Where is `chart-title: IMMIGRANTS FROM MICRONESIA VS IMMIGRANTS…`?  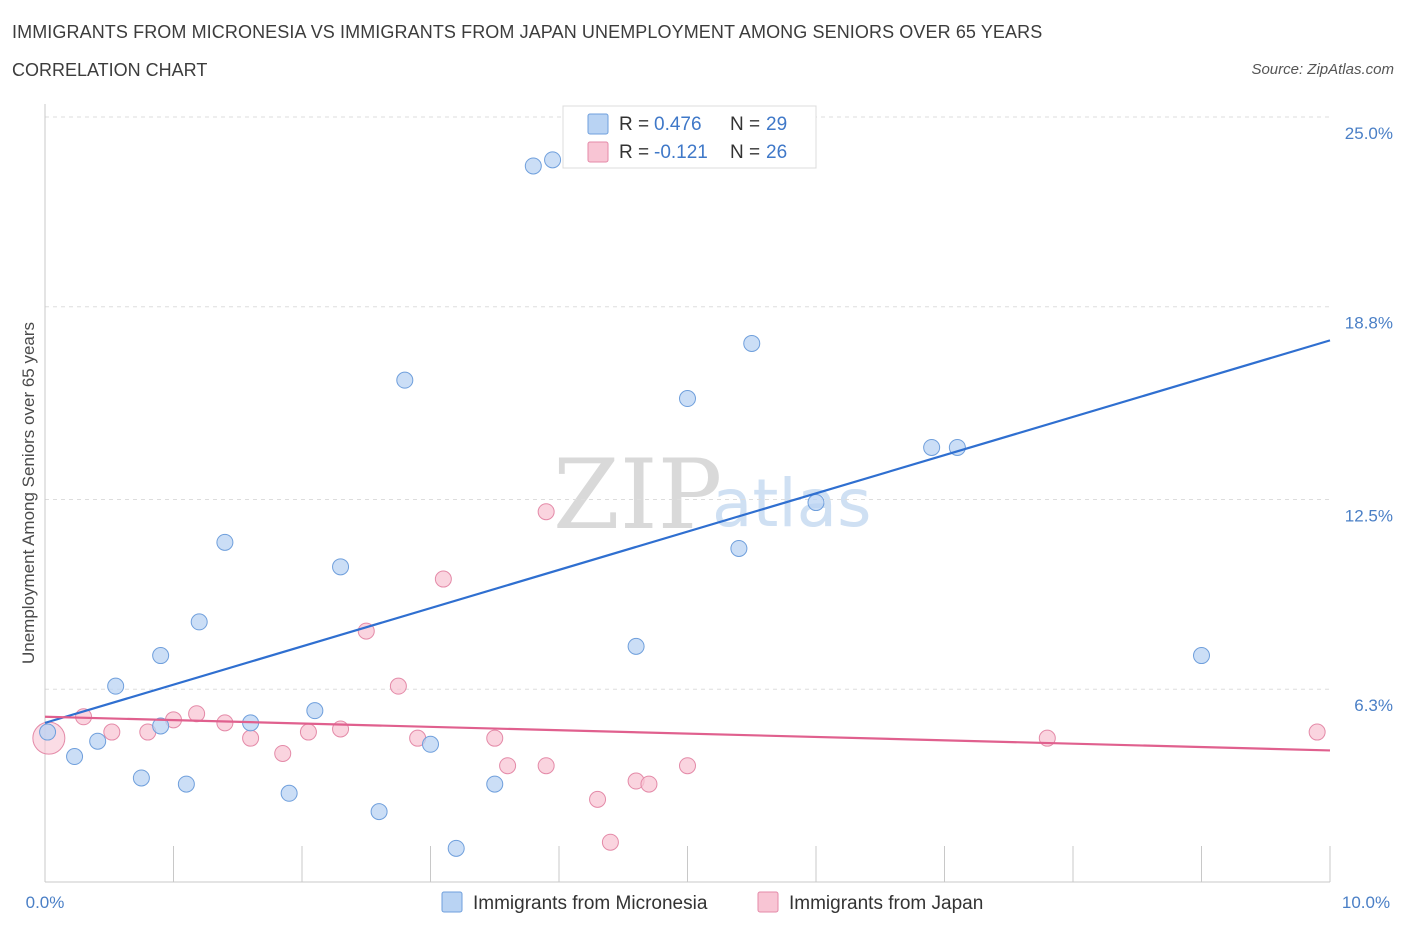 chart-title: IMMIGRANTS FROM MICRONESIA VS IMMIGRANTS… is located at coordinates (527, 32).